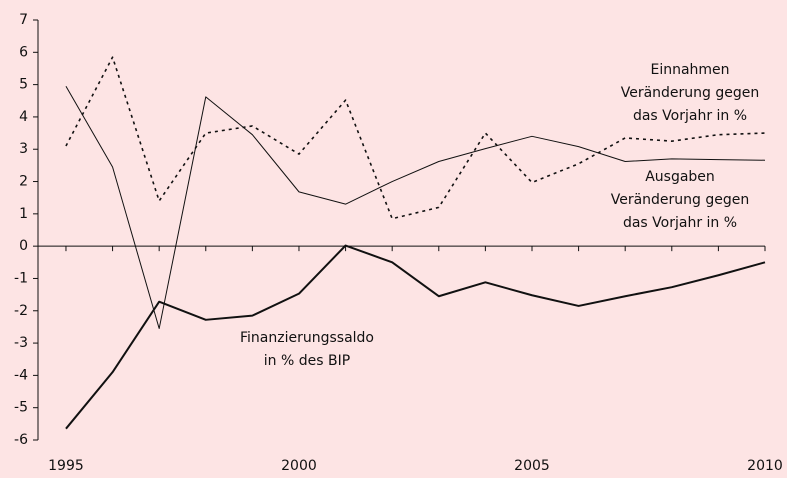  What do you see at coordinates (23, 117) in the screenshot?
I see `y-tick-label: 4` at bounding box center [23, 117].